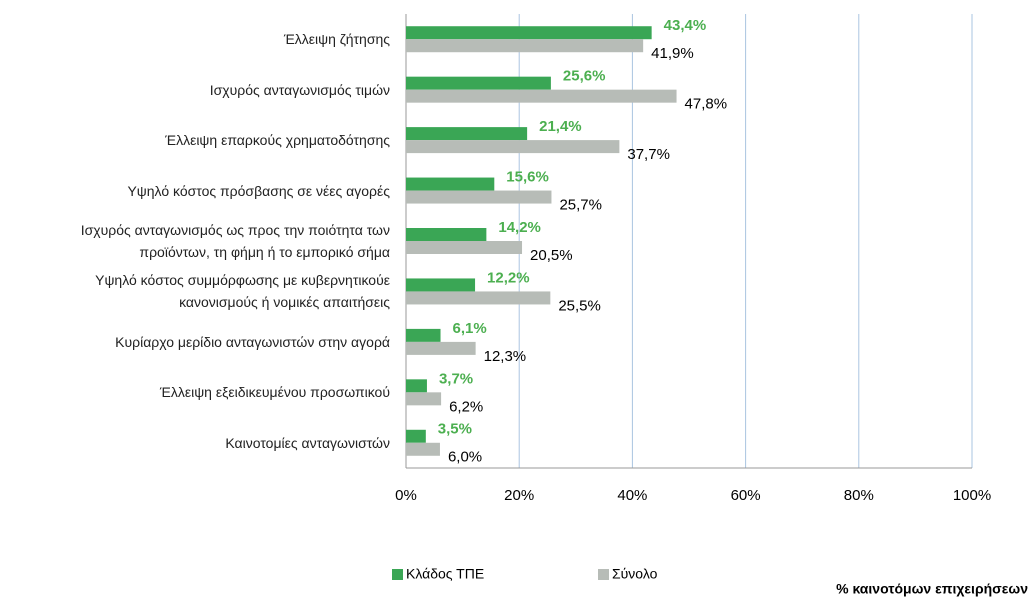 This screenshot has width=1032, height=601. What do you see at coordinates (519, 495) in the screenshot?
I see `x-tick-label: 20%` at bounding box center [519, 495].